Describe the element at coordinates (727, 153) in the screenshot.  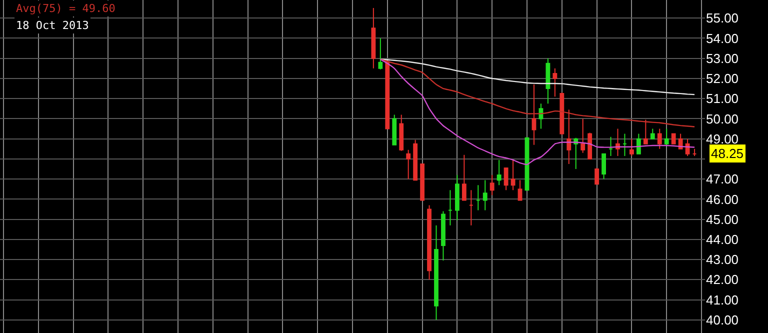
I see `text: 48.25` at that location.